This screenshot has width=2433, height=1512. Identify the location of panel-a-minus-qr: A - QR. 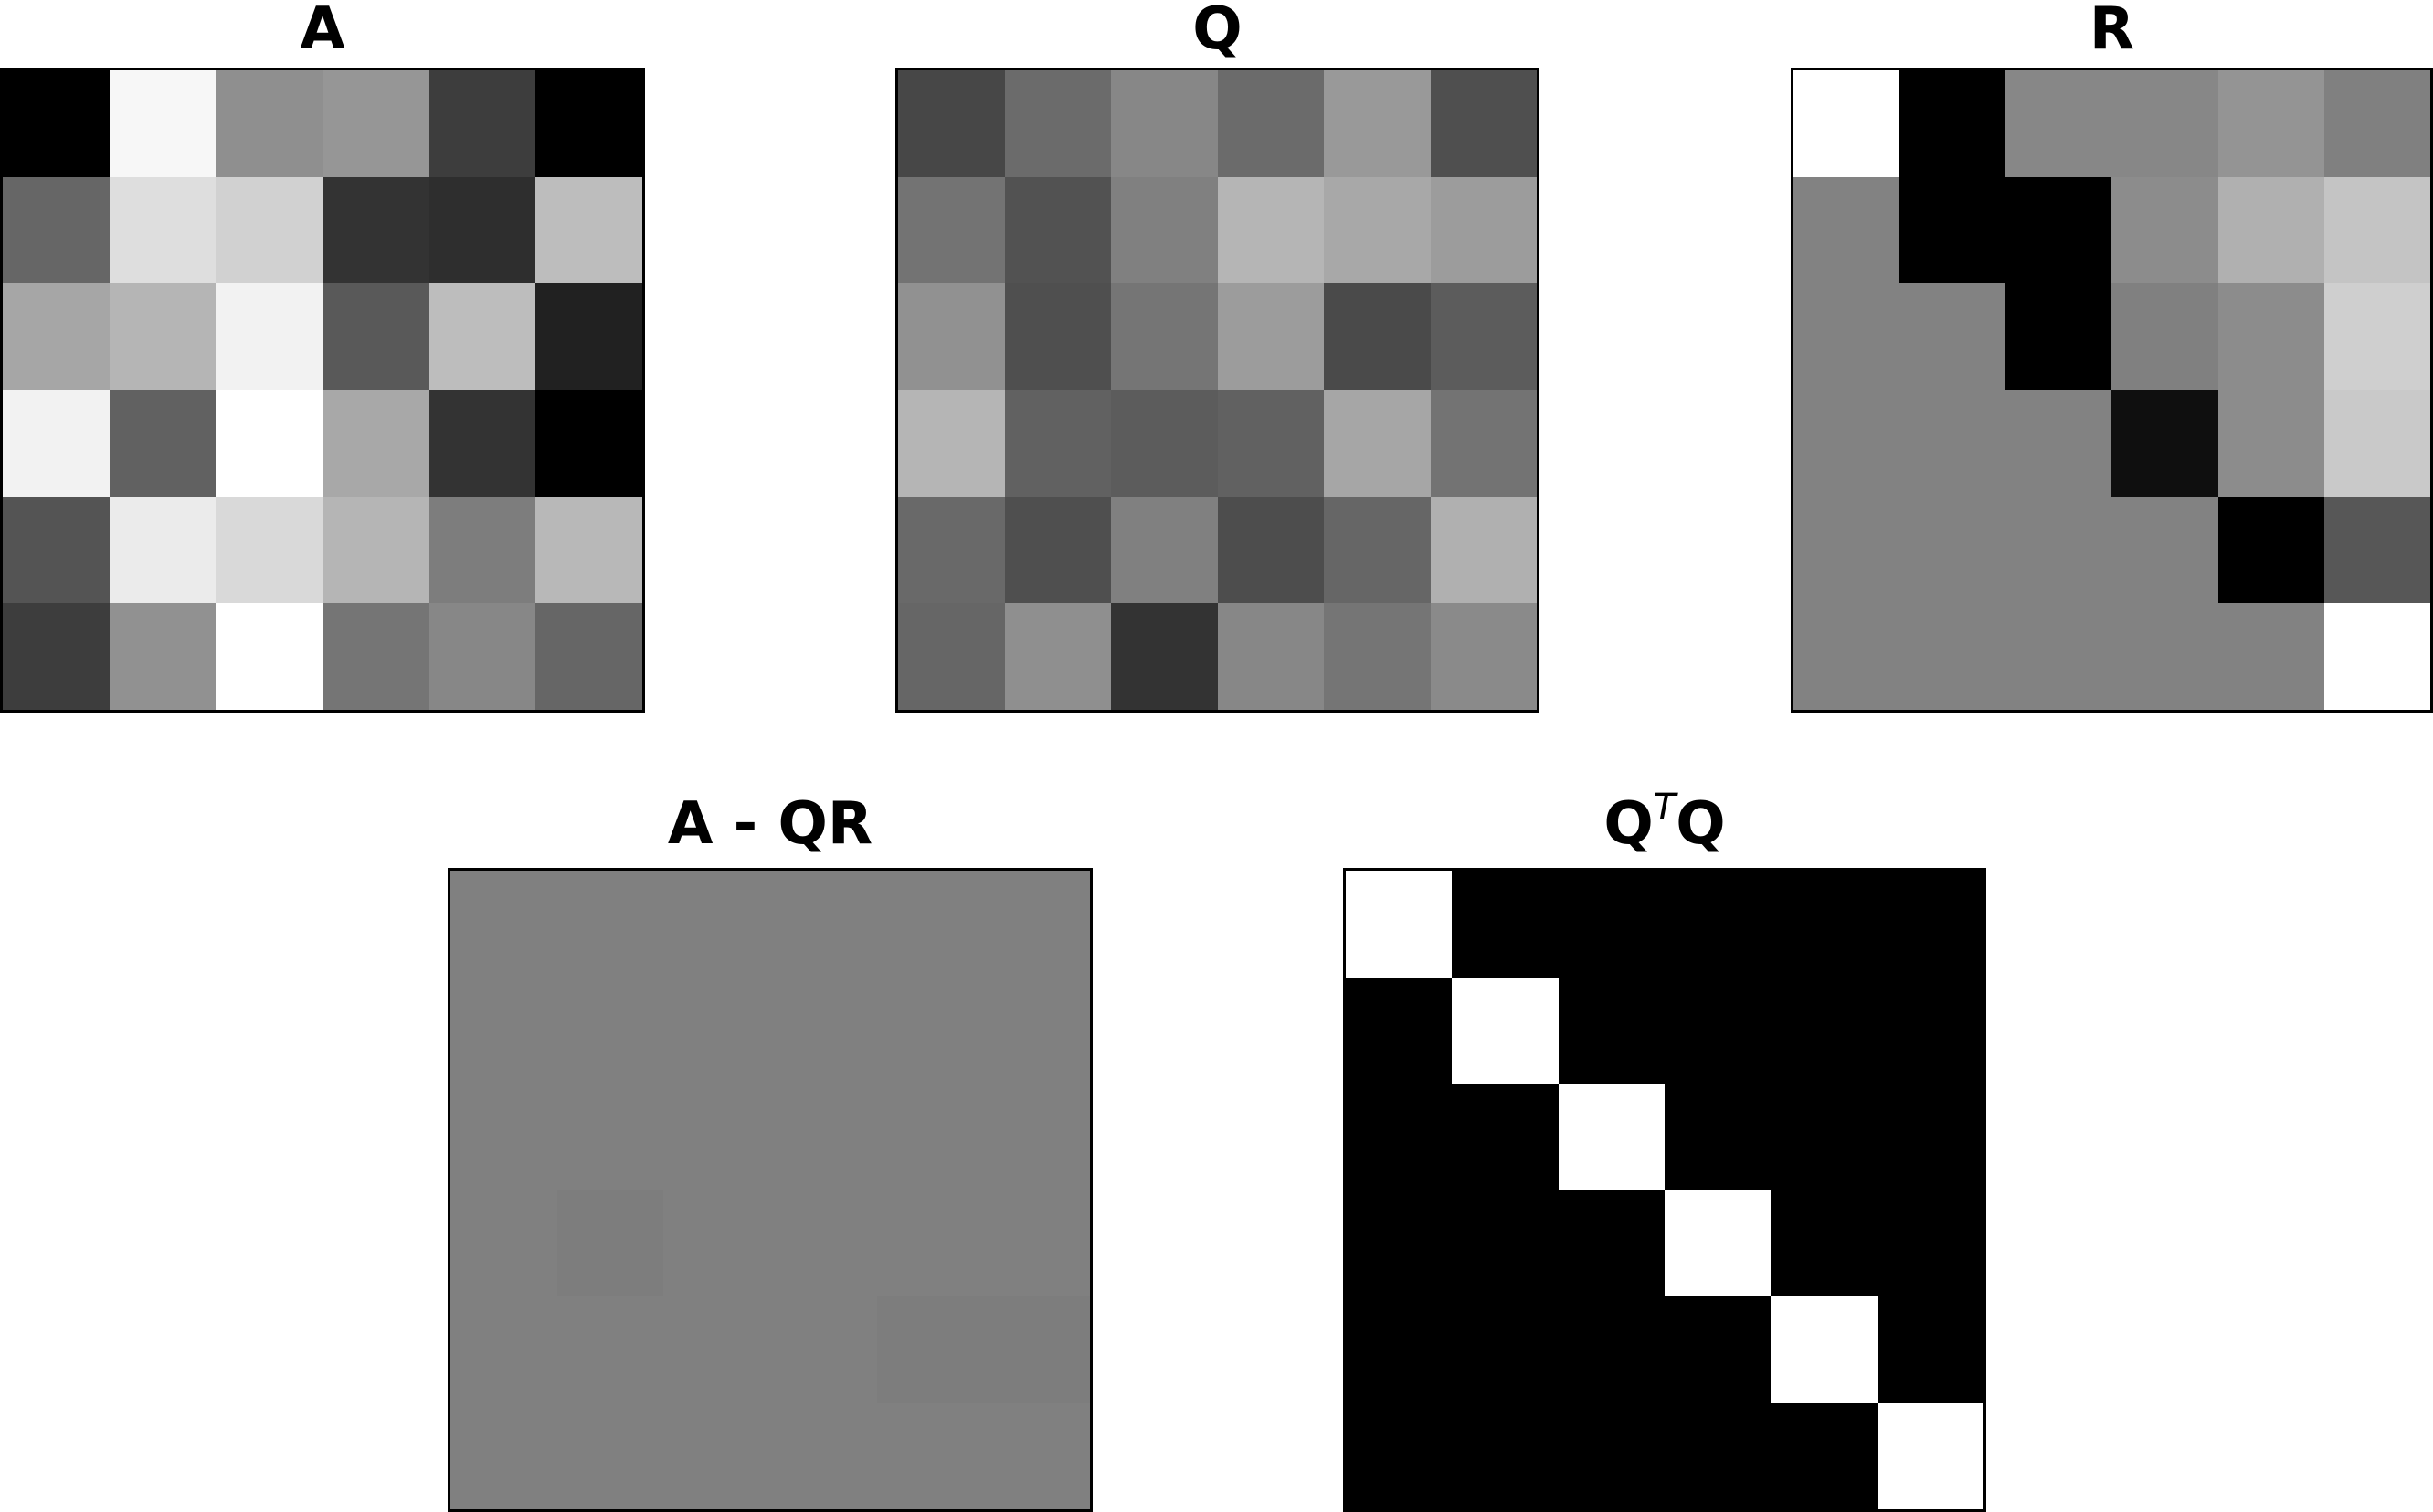
(770, 1153).